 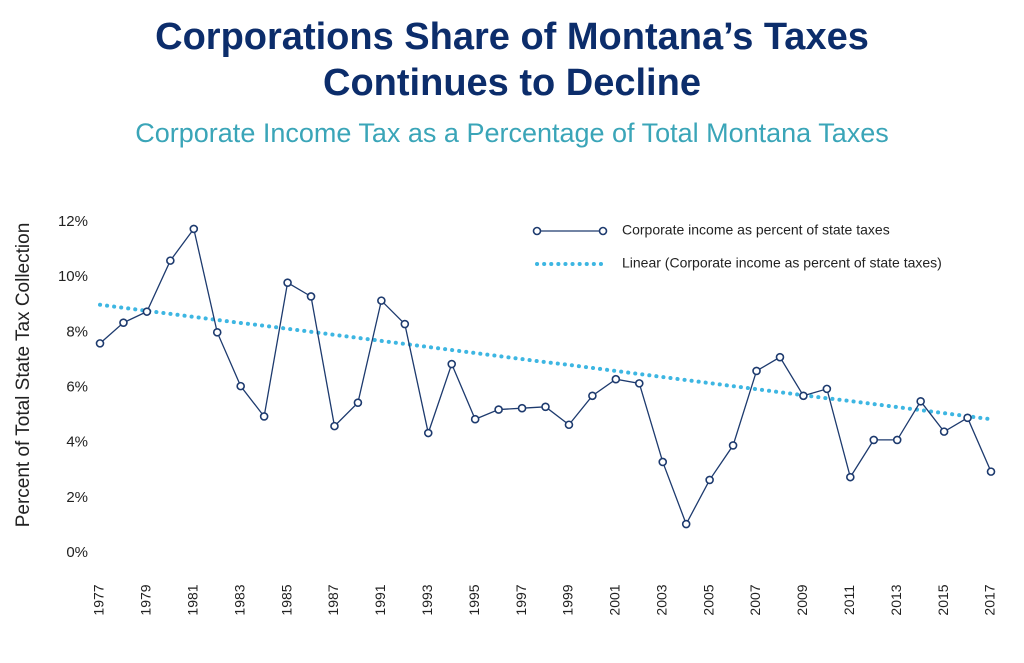 I want to click on y-tick-label: 12%, so click(x=73, y=221).